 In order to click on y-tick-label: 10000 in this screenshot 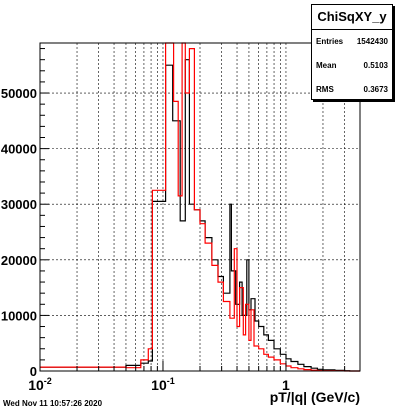, I will do `click(19, 315)`.